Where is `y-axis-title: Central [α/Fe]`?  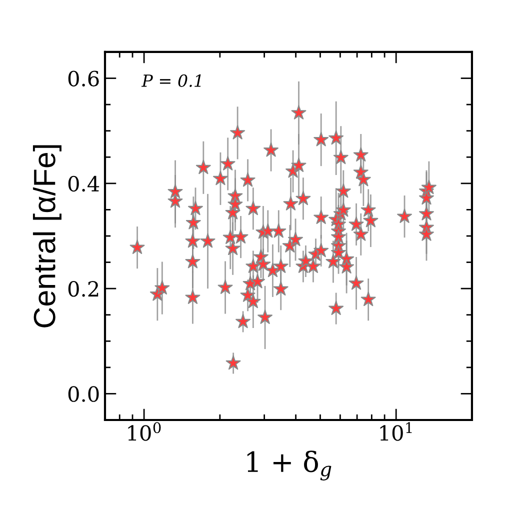 y-axis-title: Central [α/Fe] is located at coordinates (47, 236).